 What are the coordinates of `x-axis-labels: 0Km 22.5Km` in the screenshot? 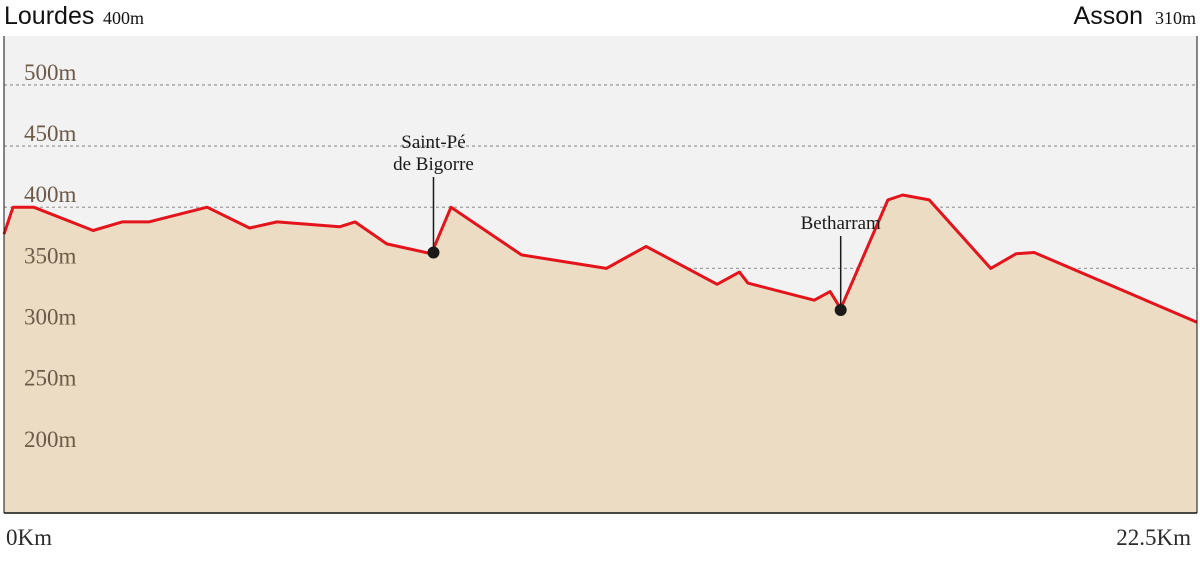 It's located at (598, 537).